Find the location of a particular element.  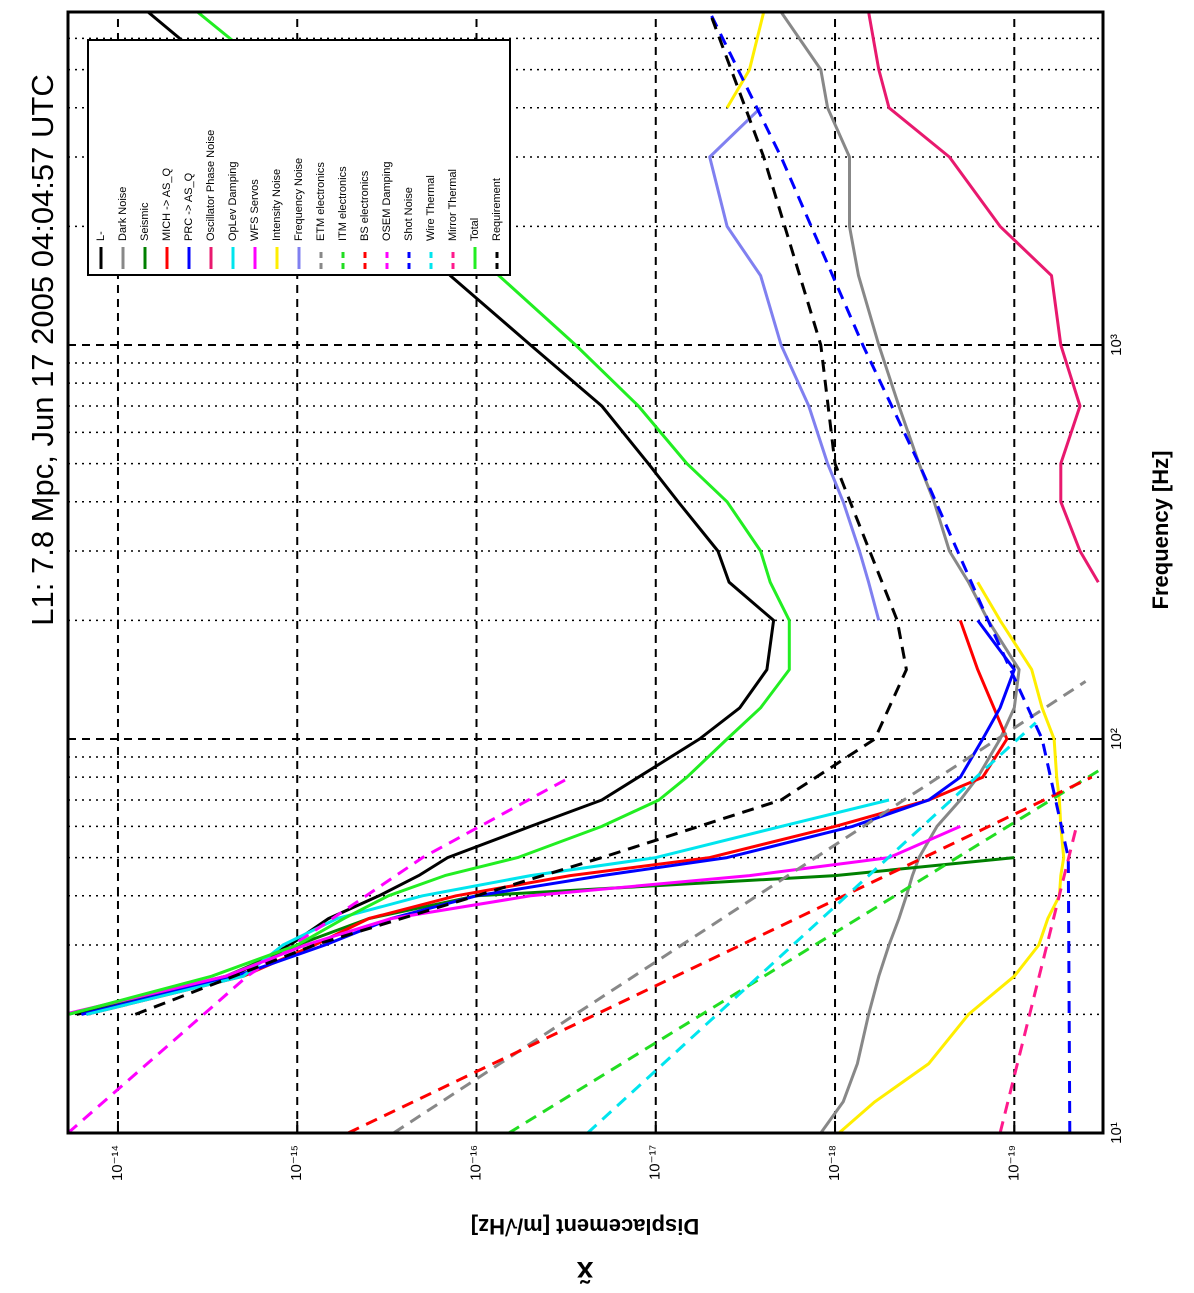

legend-label: PRC -> AS_Q is located at coordinates (189, 206).